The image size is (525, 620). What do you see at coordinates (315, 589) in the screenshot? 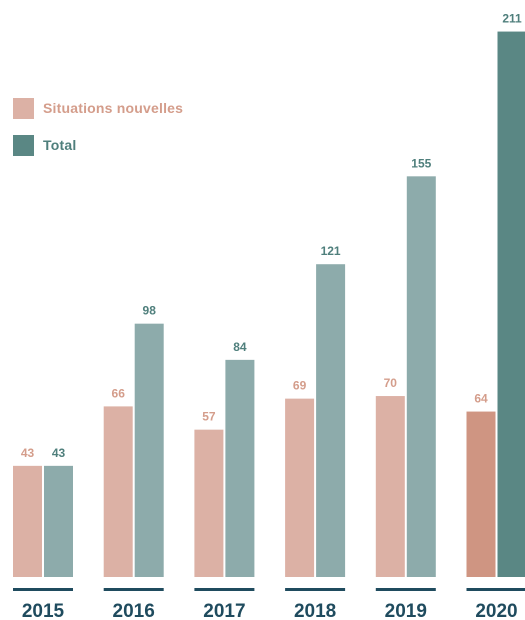
I see `axis-segment-2018` at bounding box center [315, 589].